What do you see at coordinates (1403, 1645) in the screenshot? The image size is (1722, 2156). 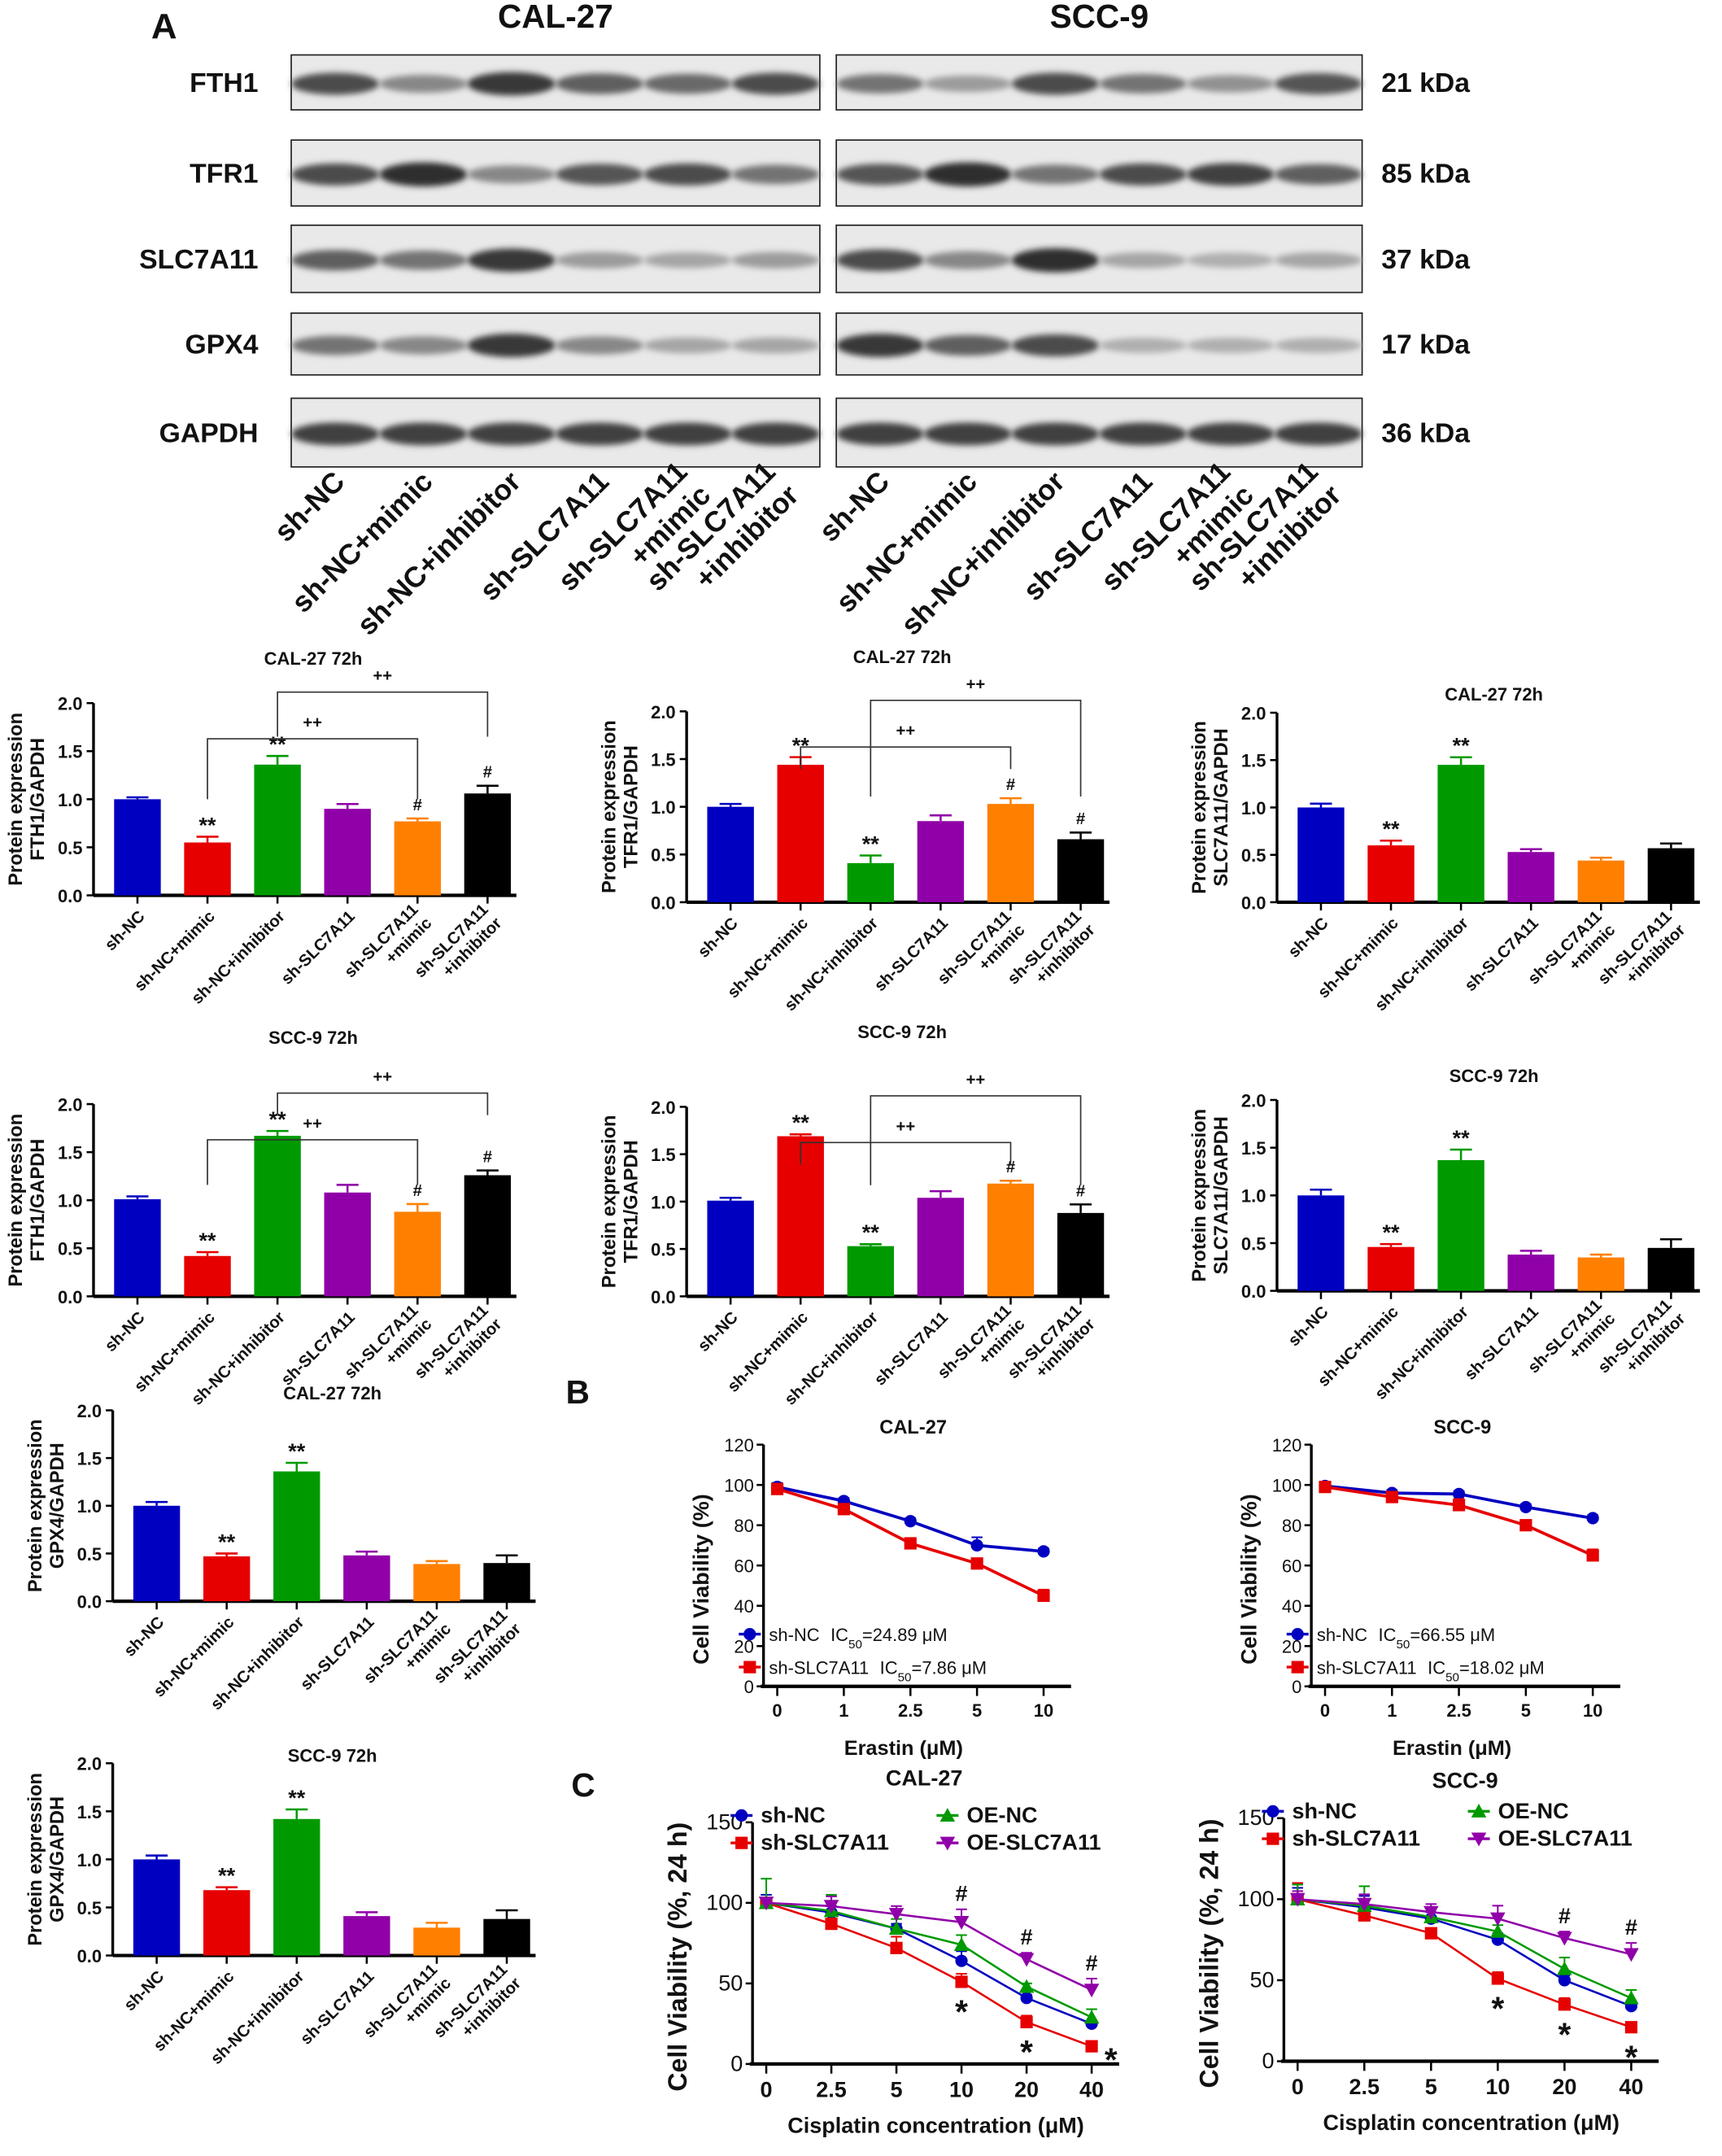 I see `ic50-subscript: 50` at bounding box center [1403, 1645].